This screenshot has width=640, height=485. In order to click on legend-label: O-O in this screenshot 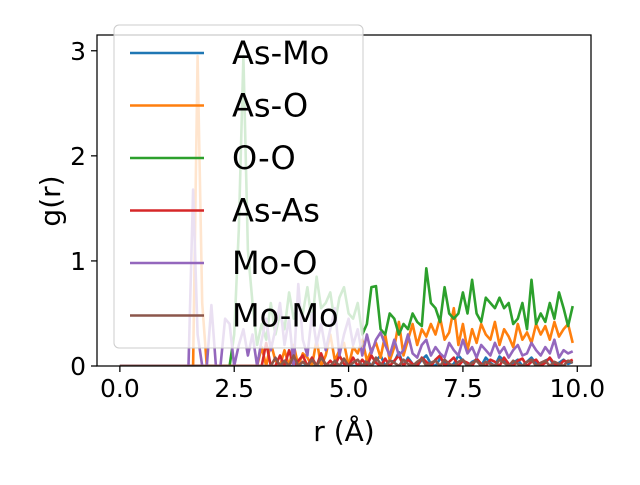, I will do `click(264, 158)`.